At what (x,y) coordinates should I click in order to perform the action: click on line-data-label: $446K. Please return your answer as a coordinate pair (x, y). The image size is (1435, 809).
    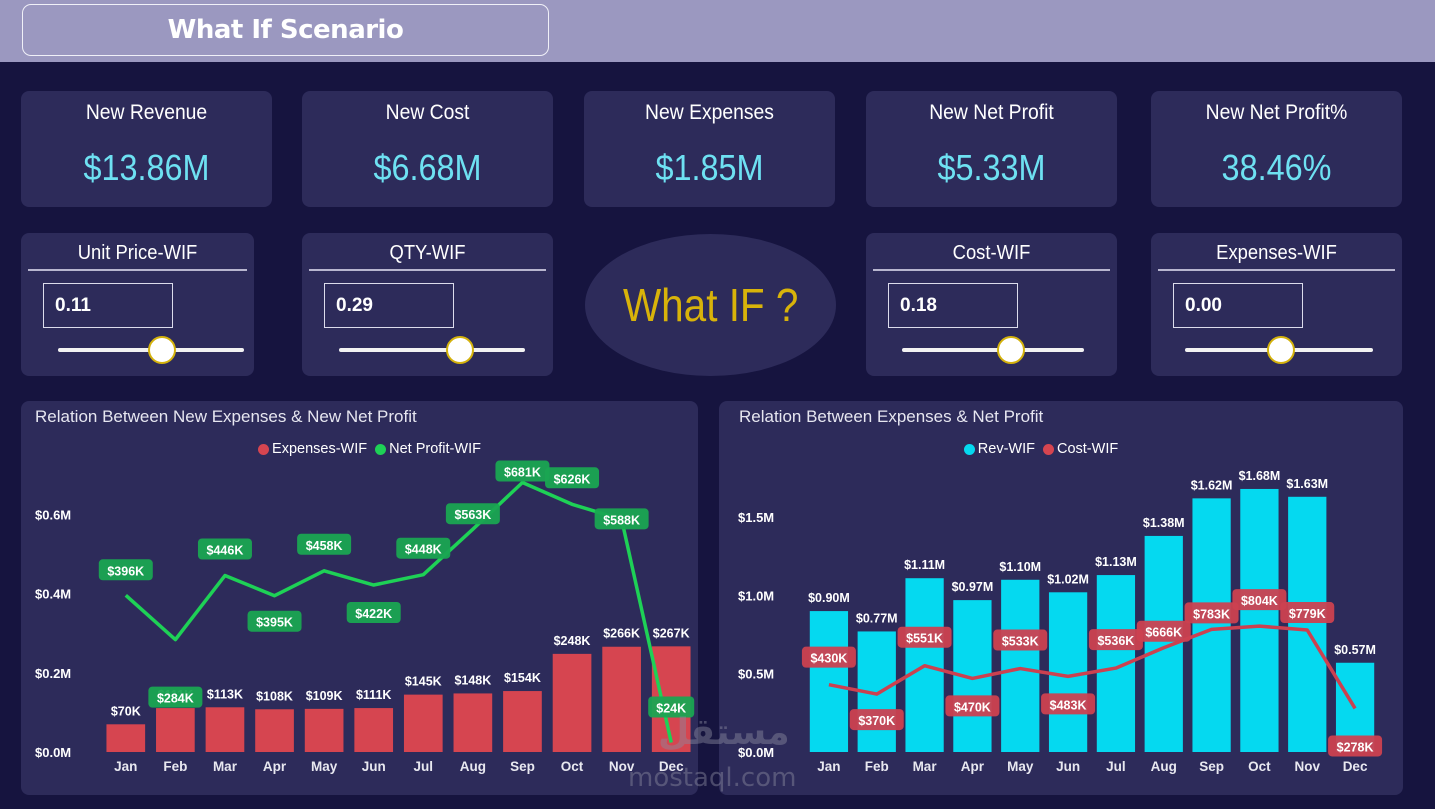
    Looking at the image, I should click on (225, 551).